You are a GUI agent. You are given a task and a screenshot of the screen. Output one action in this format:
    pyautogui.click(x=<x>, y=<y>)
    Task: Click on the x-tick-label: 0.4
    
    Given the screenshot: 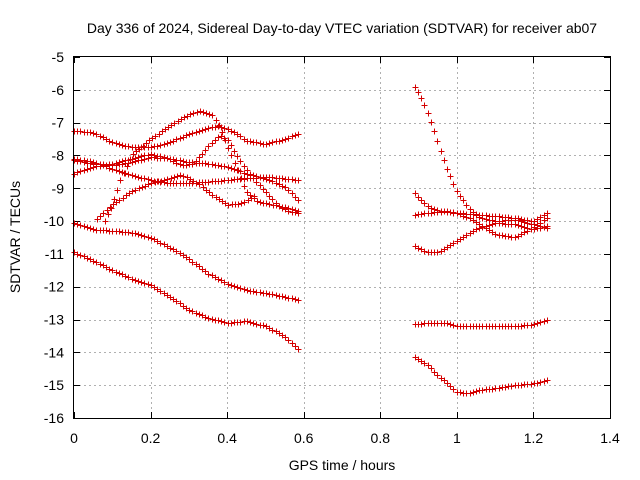 What is the action you would take?
    pyautogui.click(x=227, y=438)
    